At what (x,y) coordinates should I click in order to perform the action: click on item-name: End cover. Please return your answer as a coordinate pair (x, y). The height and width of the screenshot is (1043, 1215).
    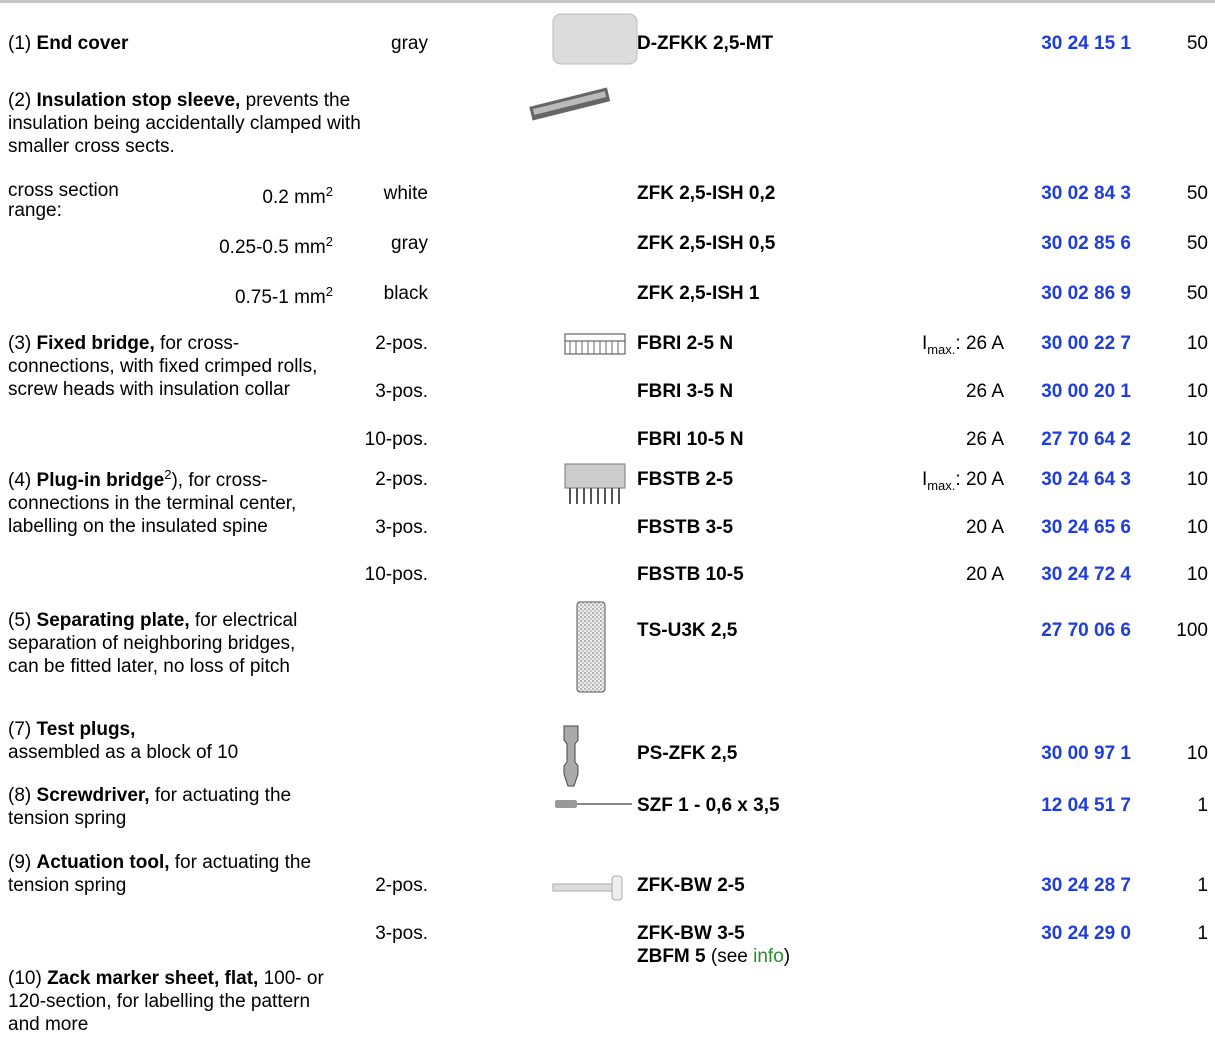
    Looking at the image, I should click on (82, 43).